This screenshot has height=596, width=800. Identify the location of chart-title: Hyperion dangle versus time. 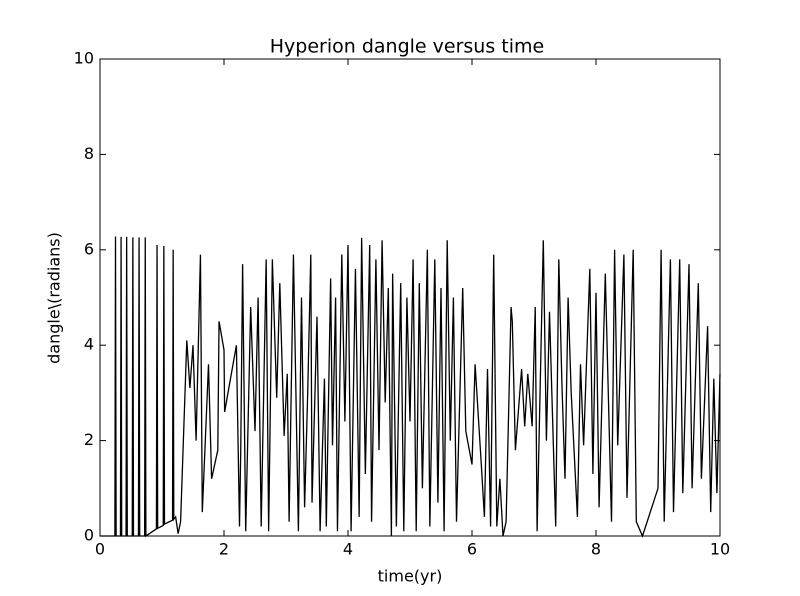
(407, 47).